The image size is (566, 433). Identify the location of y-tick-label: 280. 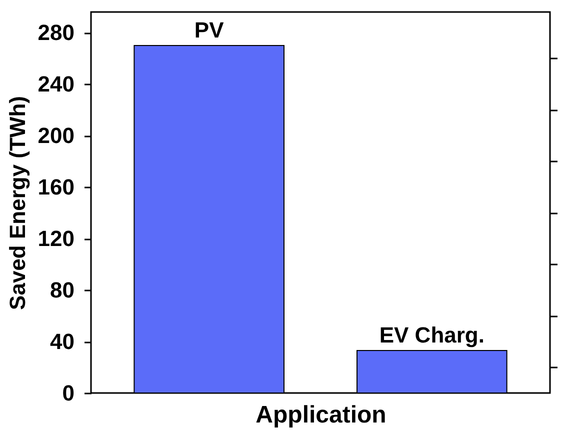
(56, 33).